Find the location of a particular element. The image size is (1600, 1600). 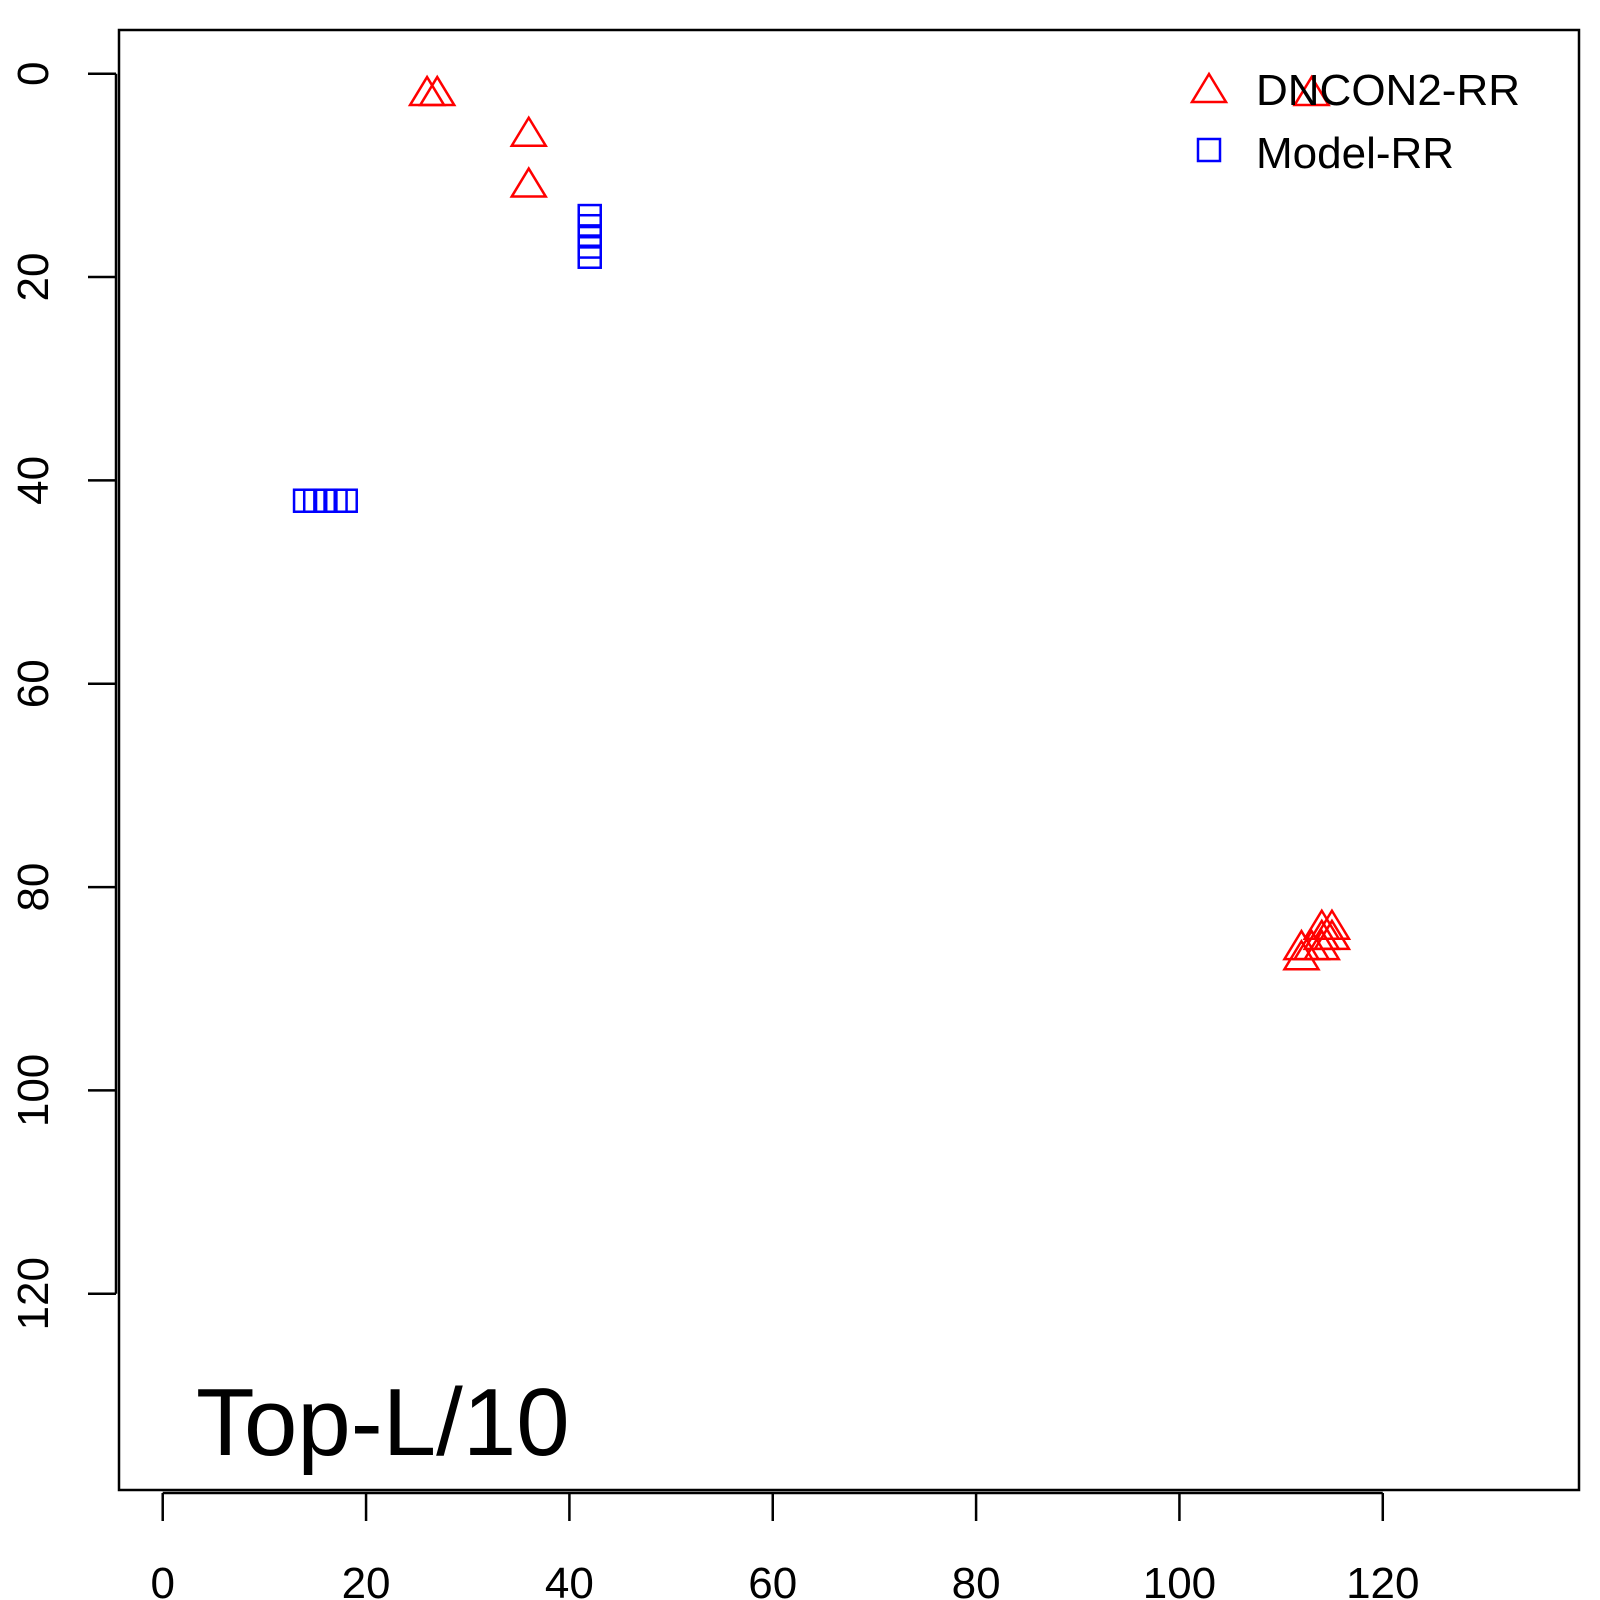

legend-label-dncon2-rr: DNCON2-RR is located at coordinates (1388, 90).